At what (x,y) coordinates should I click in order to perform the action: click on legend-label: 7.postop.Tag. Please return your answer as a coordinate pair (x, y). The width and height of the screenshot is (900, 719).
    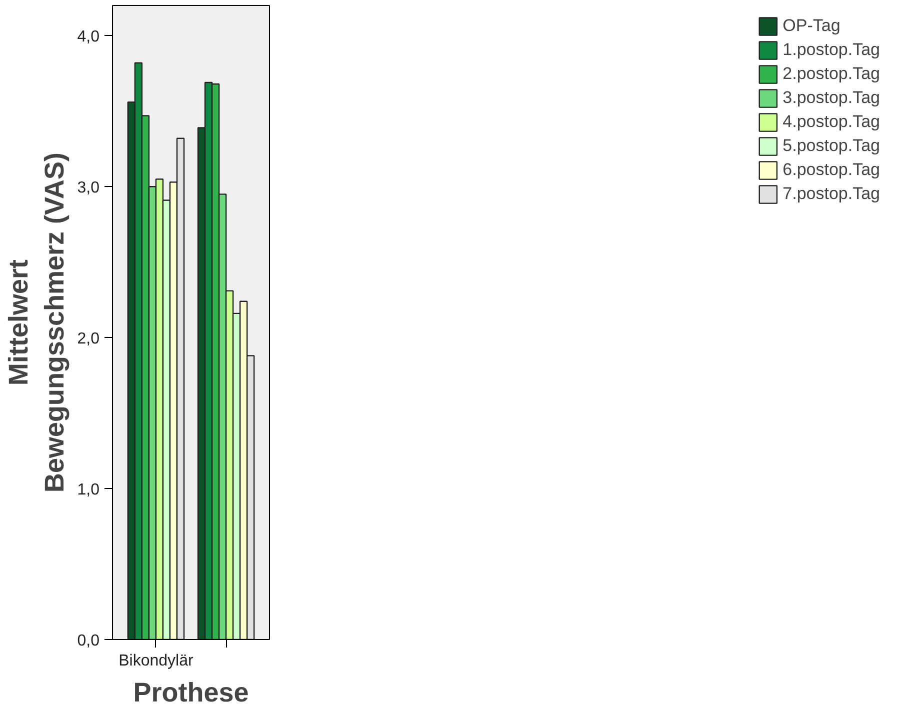
    Looking at the image, I should click on (831, 194).